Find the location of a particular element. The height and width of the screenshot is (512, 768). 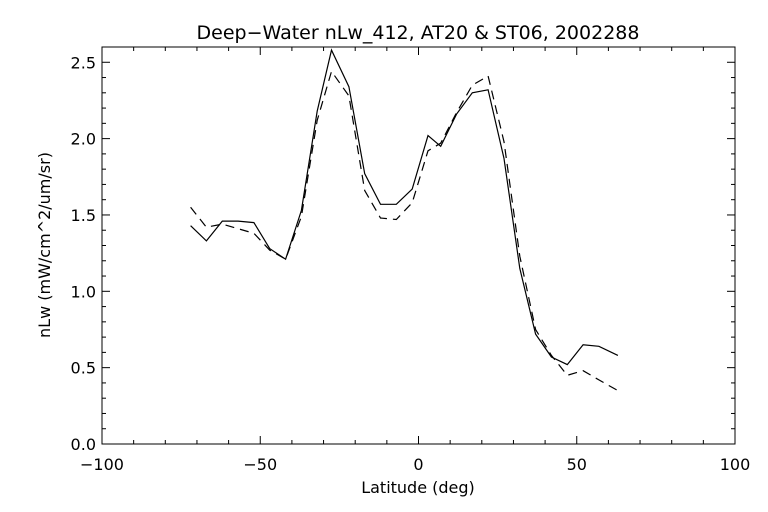

y-axis-label: nLw (mW/cm^2/um/sr) is located at coordinates (44, 245).